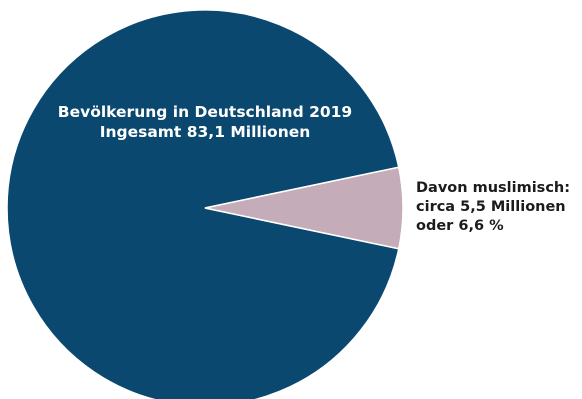 Image resolution: width=582 pixels, height=399 pixels. What do you see at coordinates (460, 226) in the screenshot?
I see `callout-line-3: oder 6,6 %` at bounding box center [460, 226].